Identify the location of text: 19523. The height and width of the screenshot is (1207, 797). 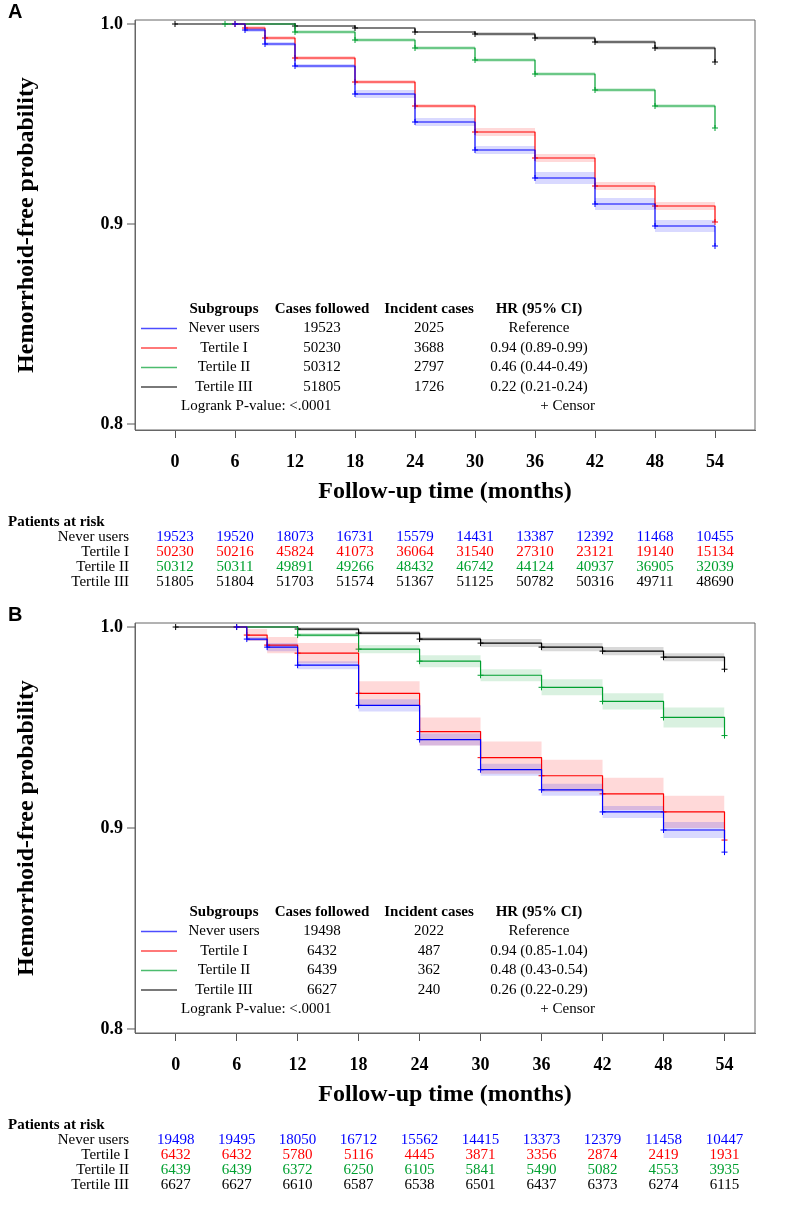
(175, 535).